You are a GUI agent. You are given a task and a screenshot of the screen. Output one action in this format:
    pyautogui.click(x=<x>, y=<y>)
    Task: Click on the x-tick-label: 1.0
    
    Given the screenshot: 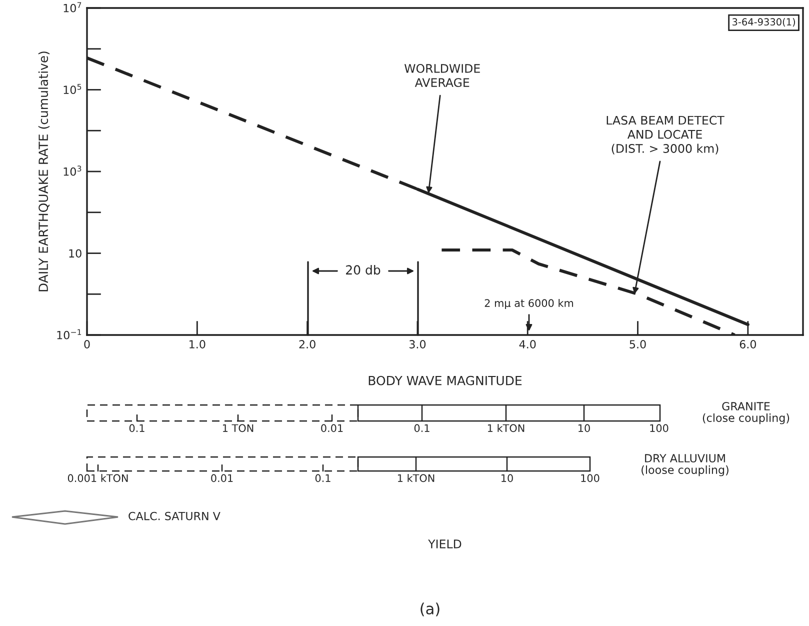 What is the action you would take?
    pyautogui.click(x=198, y=344)
    